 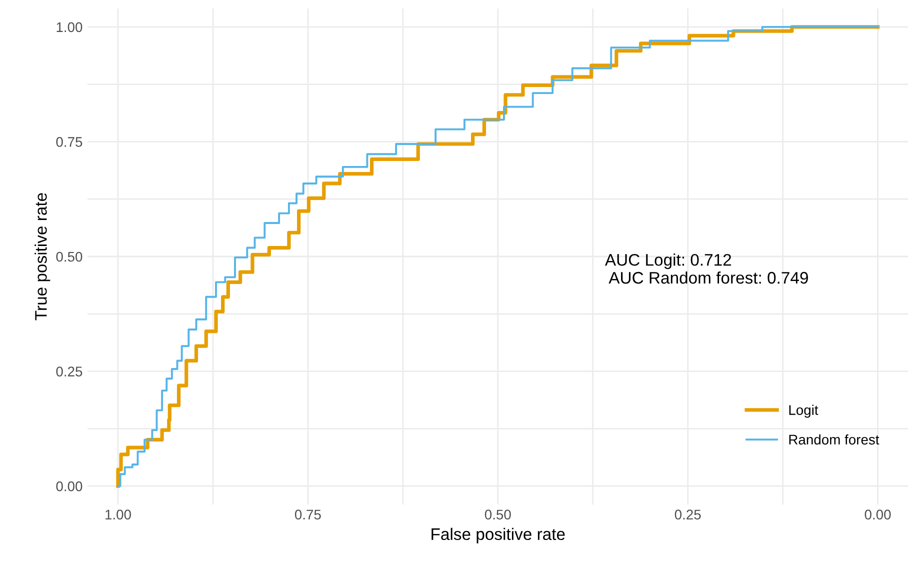 I want to click on legend-label: Logit, so click(x=803, y=411).